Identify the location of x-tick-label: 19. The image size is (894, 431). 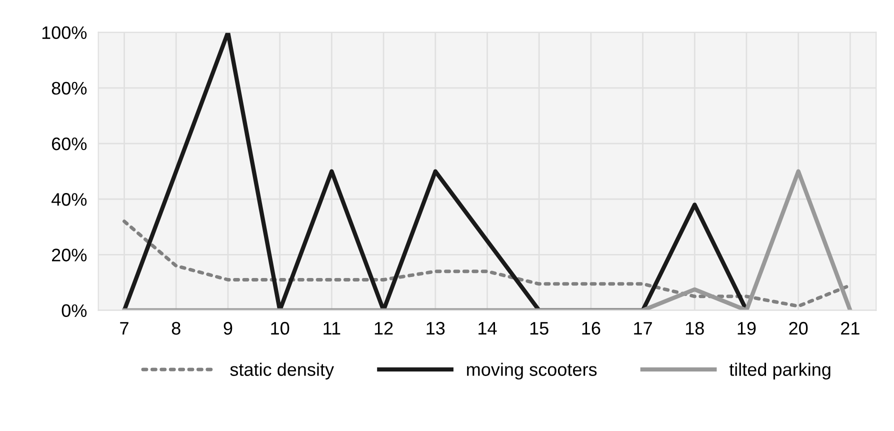
(747, 328).